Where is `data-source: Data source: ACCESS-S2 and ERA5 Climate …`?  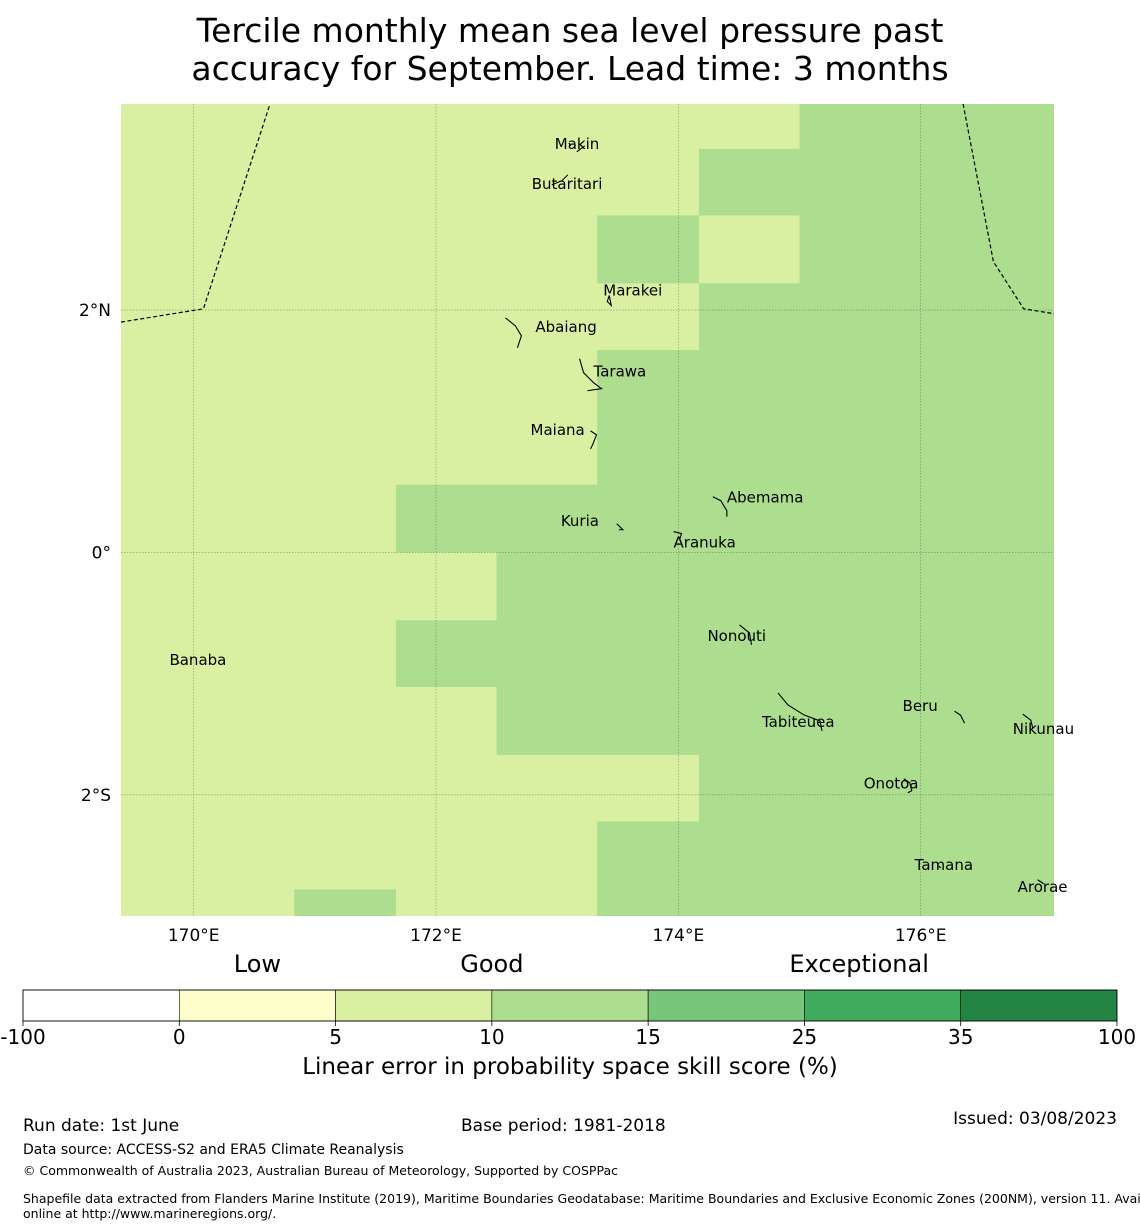 data-source: Data source: ACCESS-S2 and ERA5 Climate … is located at coordinates (213, 1150).